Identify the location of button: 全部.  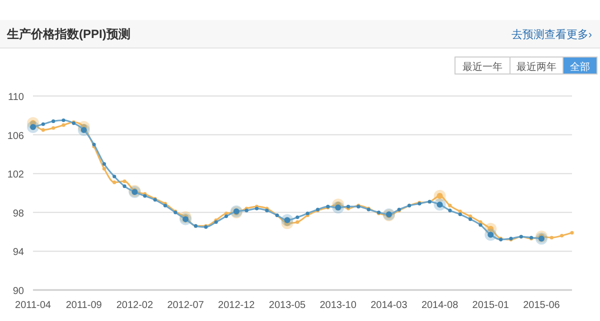
(580, 65).